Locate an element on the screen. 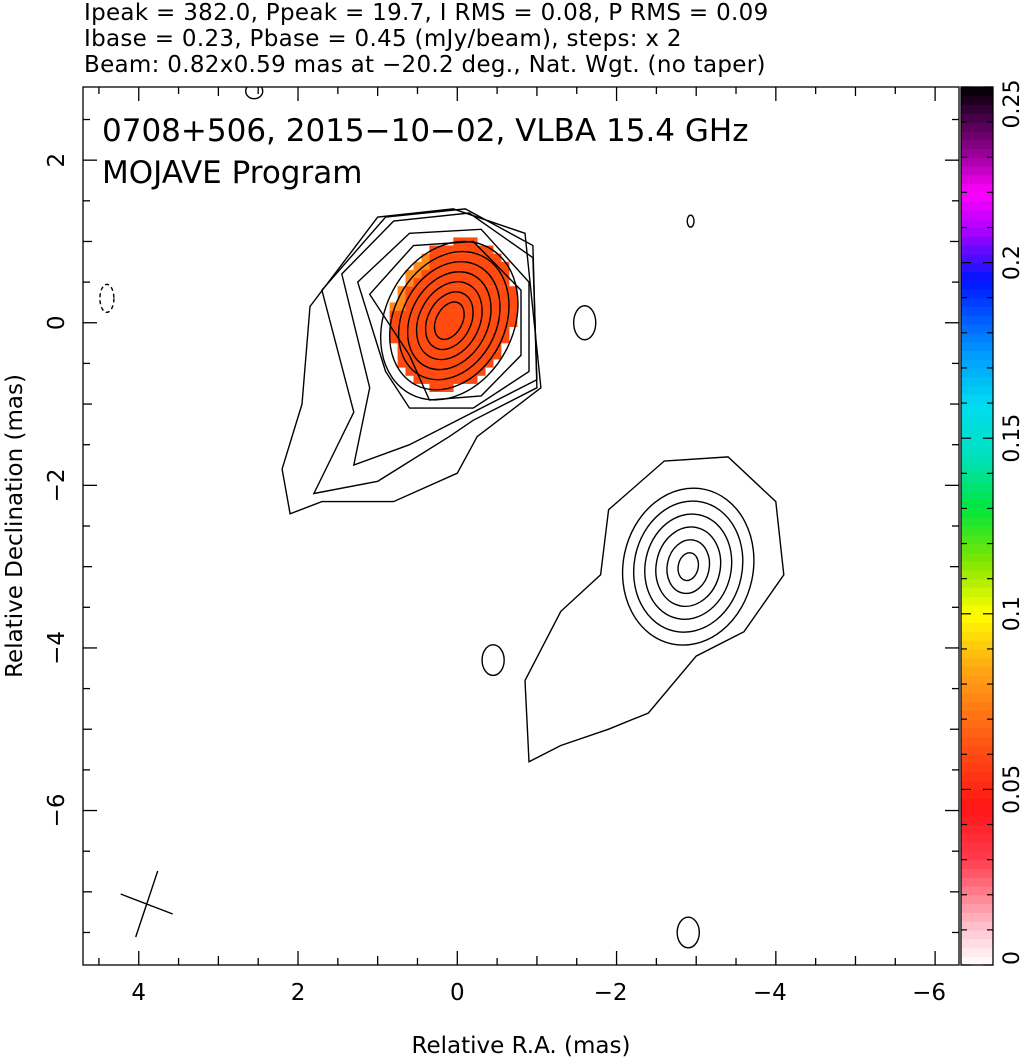 The width and height of the screenshot is (1022, 1060). y-axis-tick-labels: −6 −4 −2 0 2 is located at coordinates (57, 490).